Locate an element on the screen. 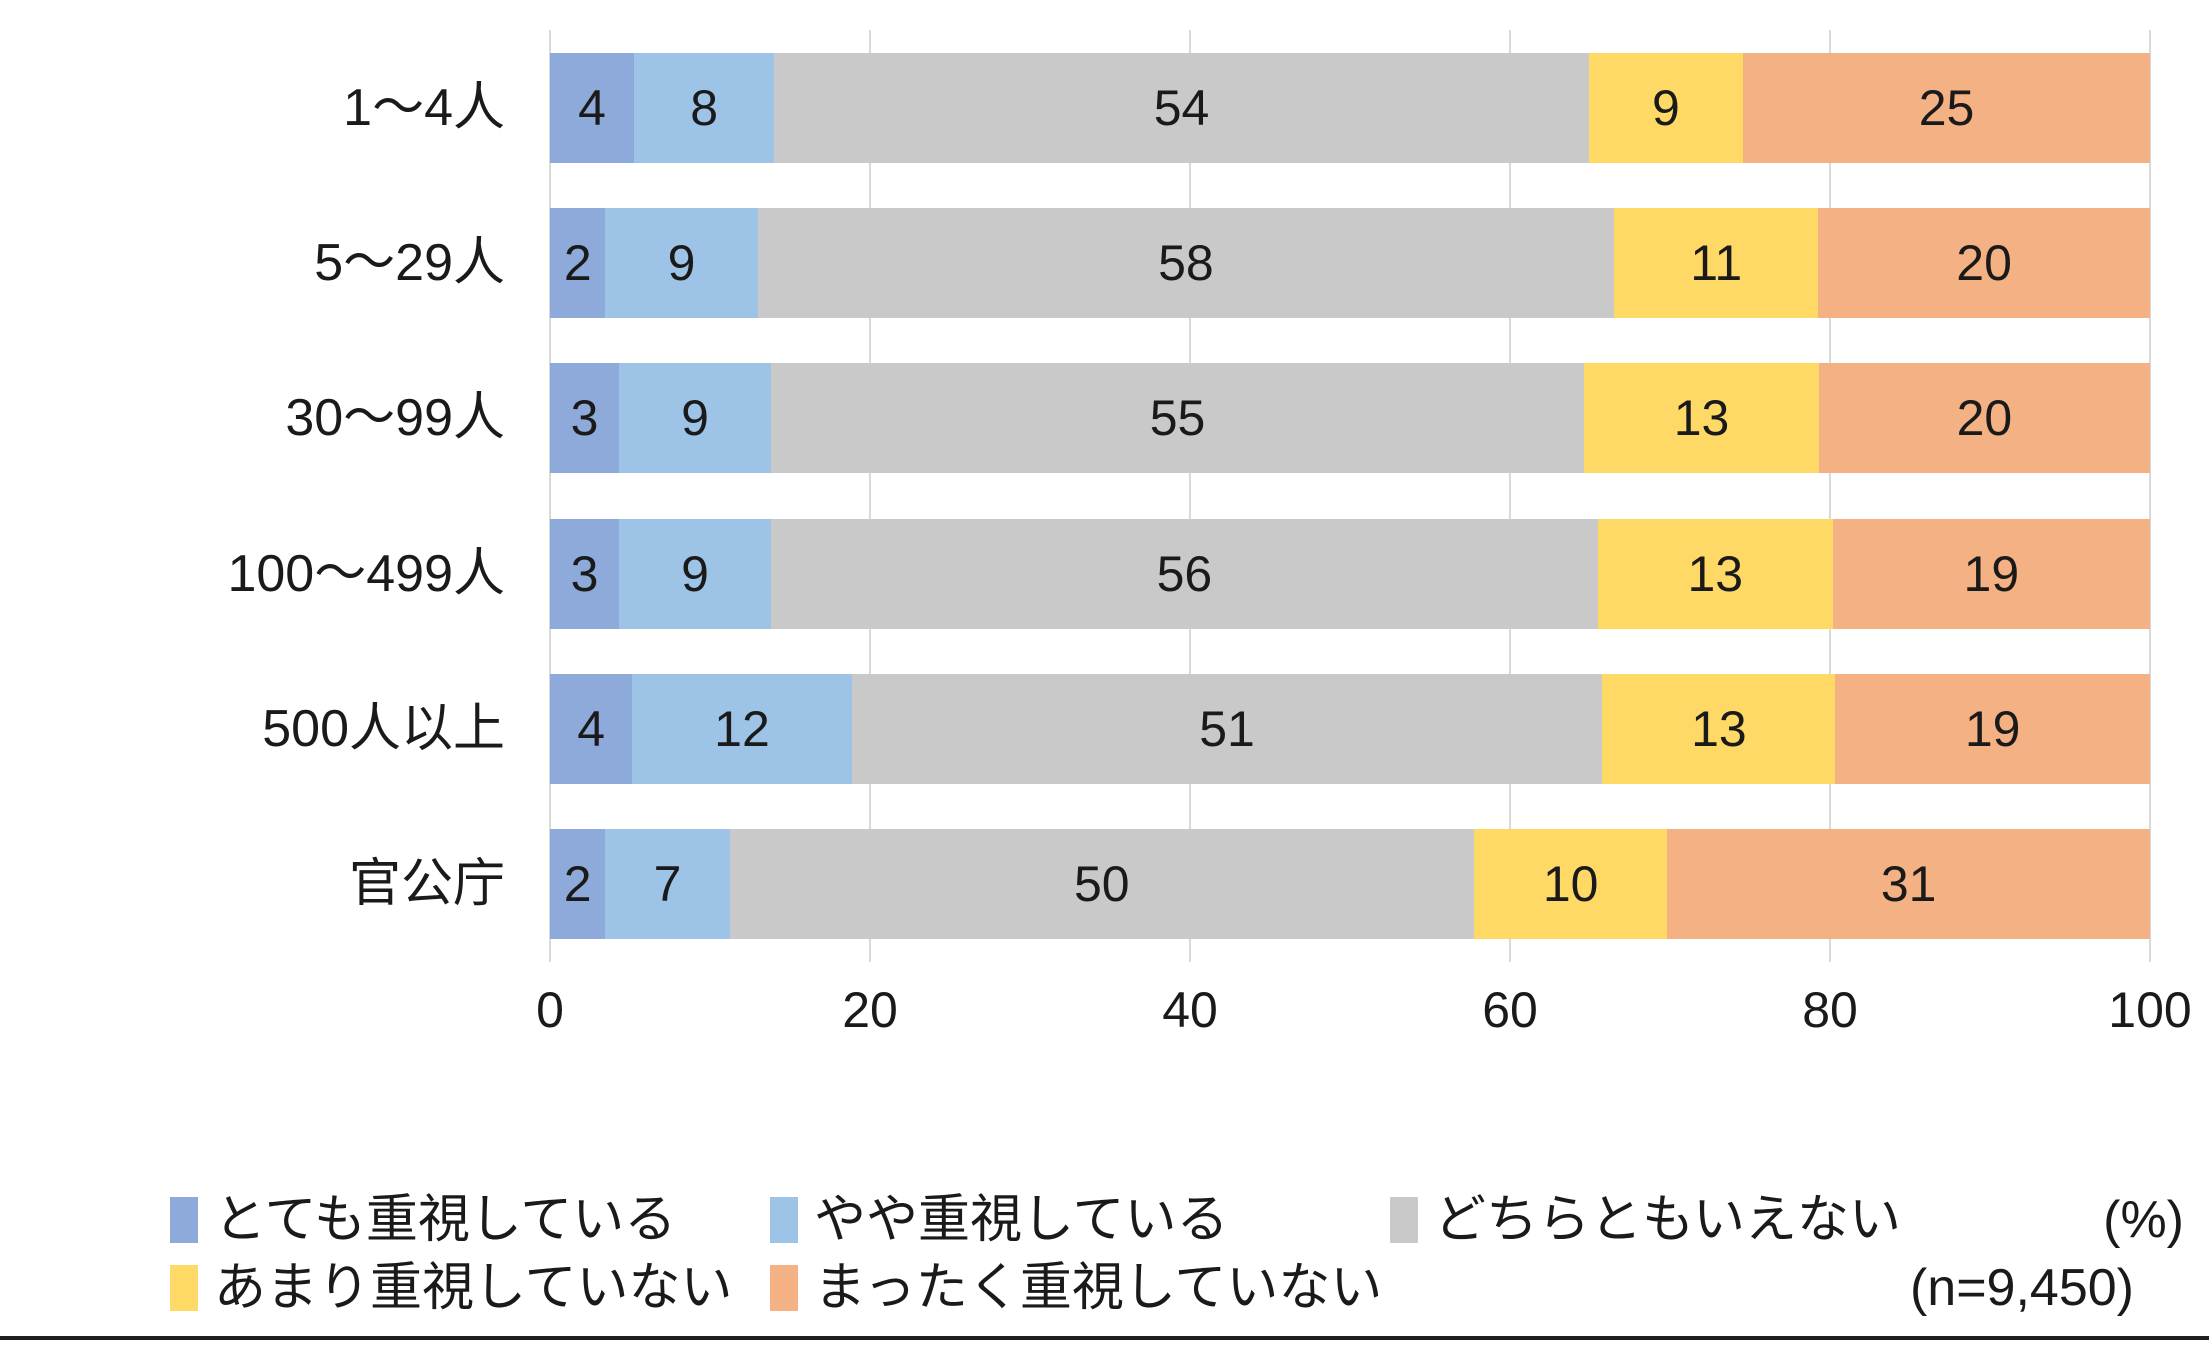 Image resolution: width=2209 pixels, height=1347 pixels. segment-value-label: 31 is located at coordinates (1908, 884).